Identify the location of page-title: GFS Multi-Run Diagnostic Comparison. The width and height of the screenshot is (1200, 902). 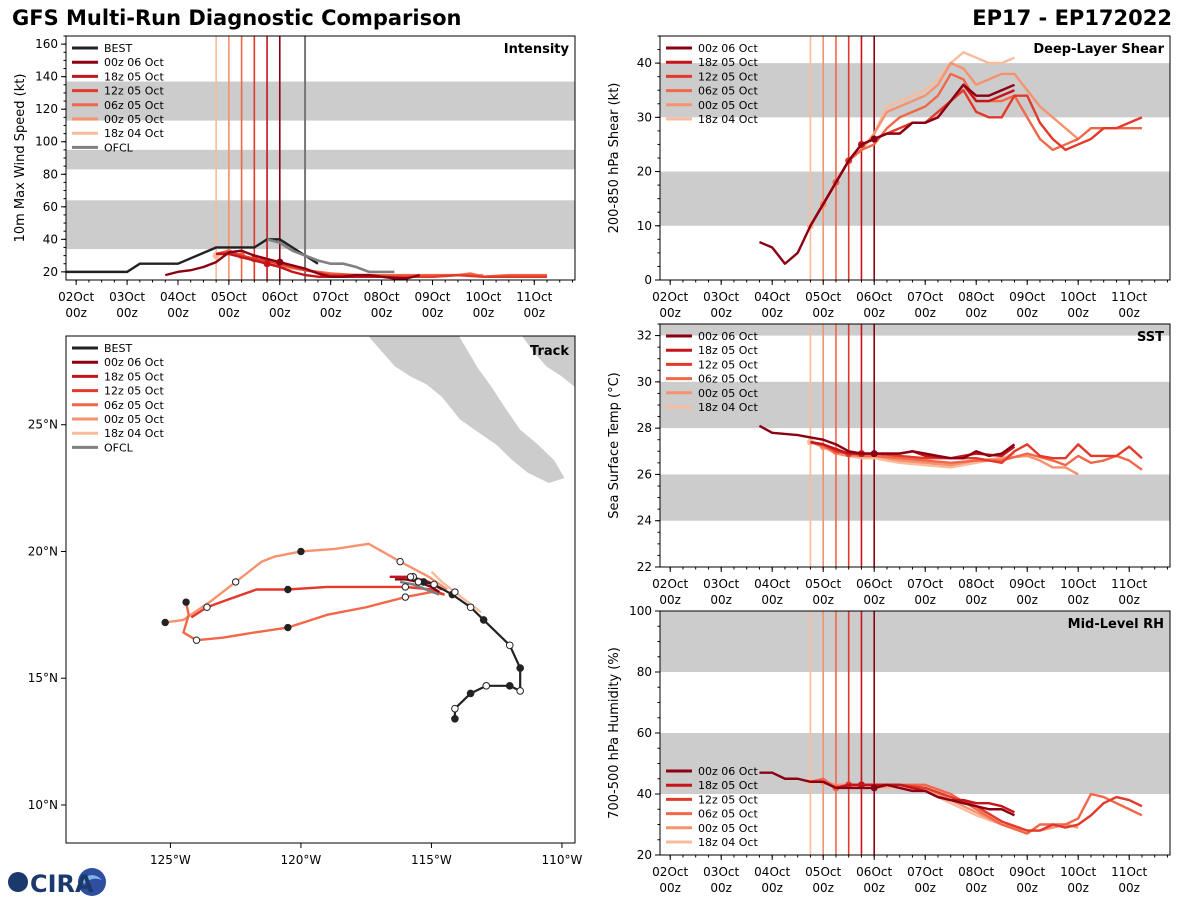
(237, 18).